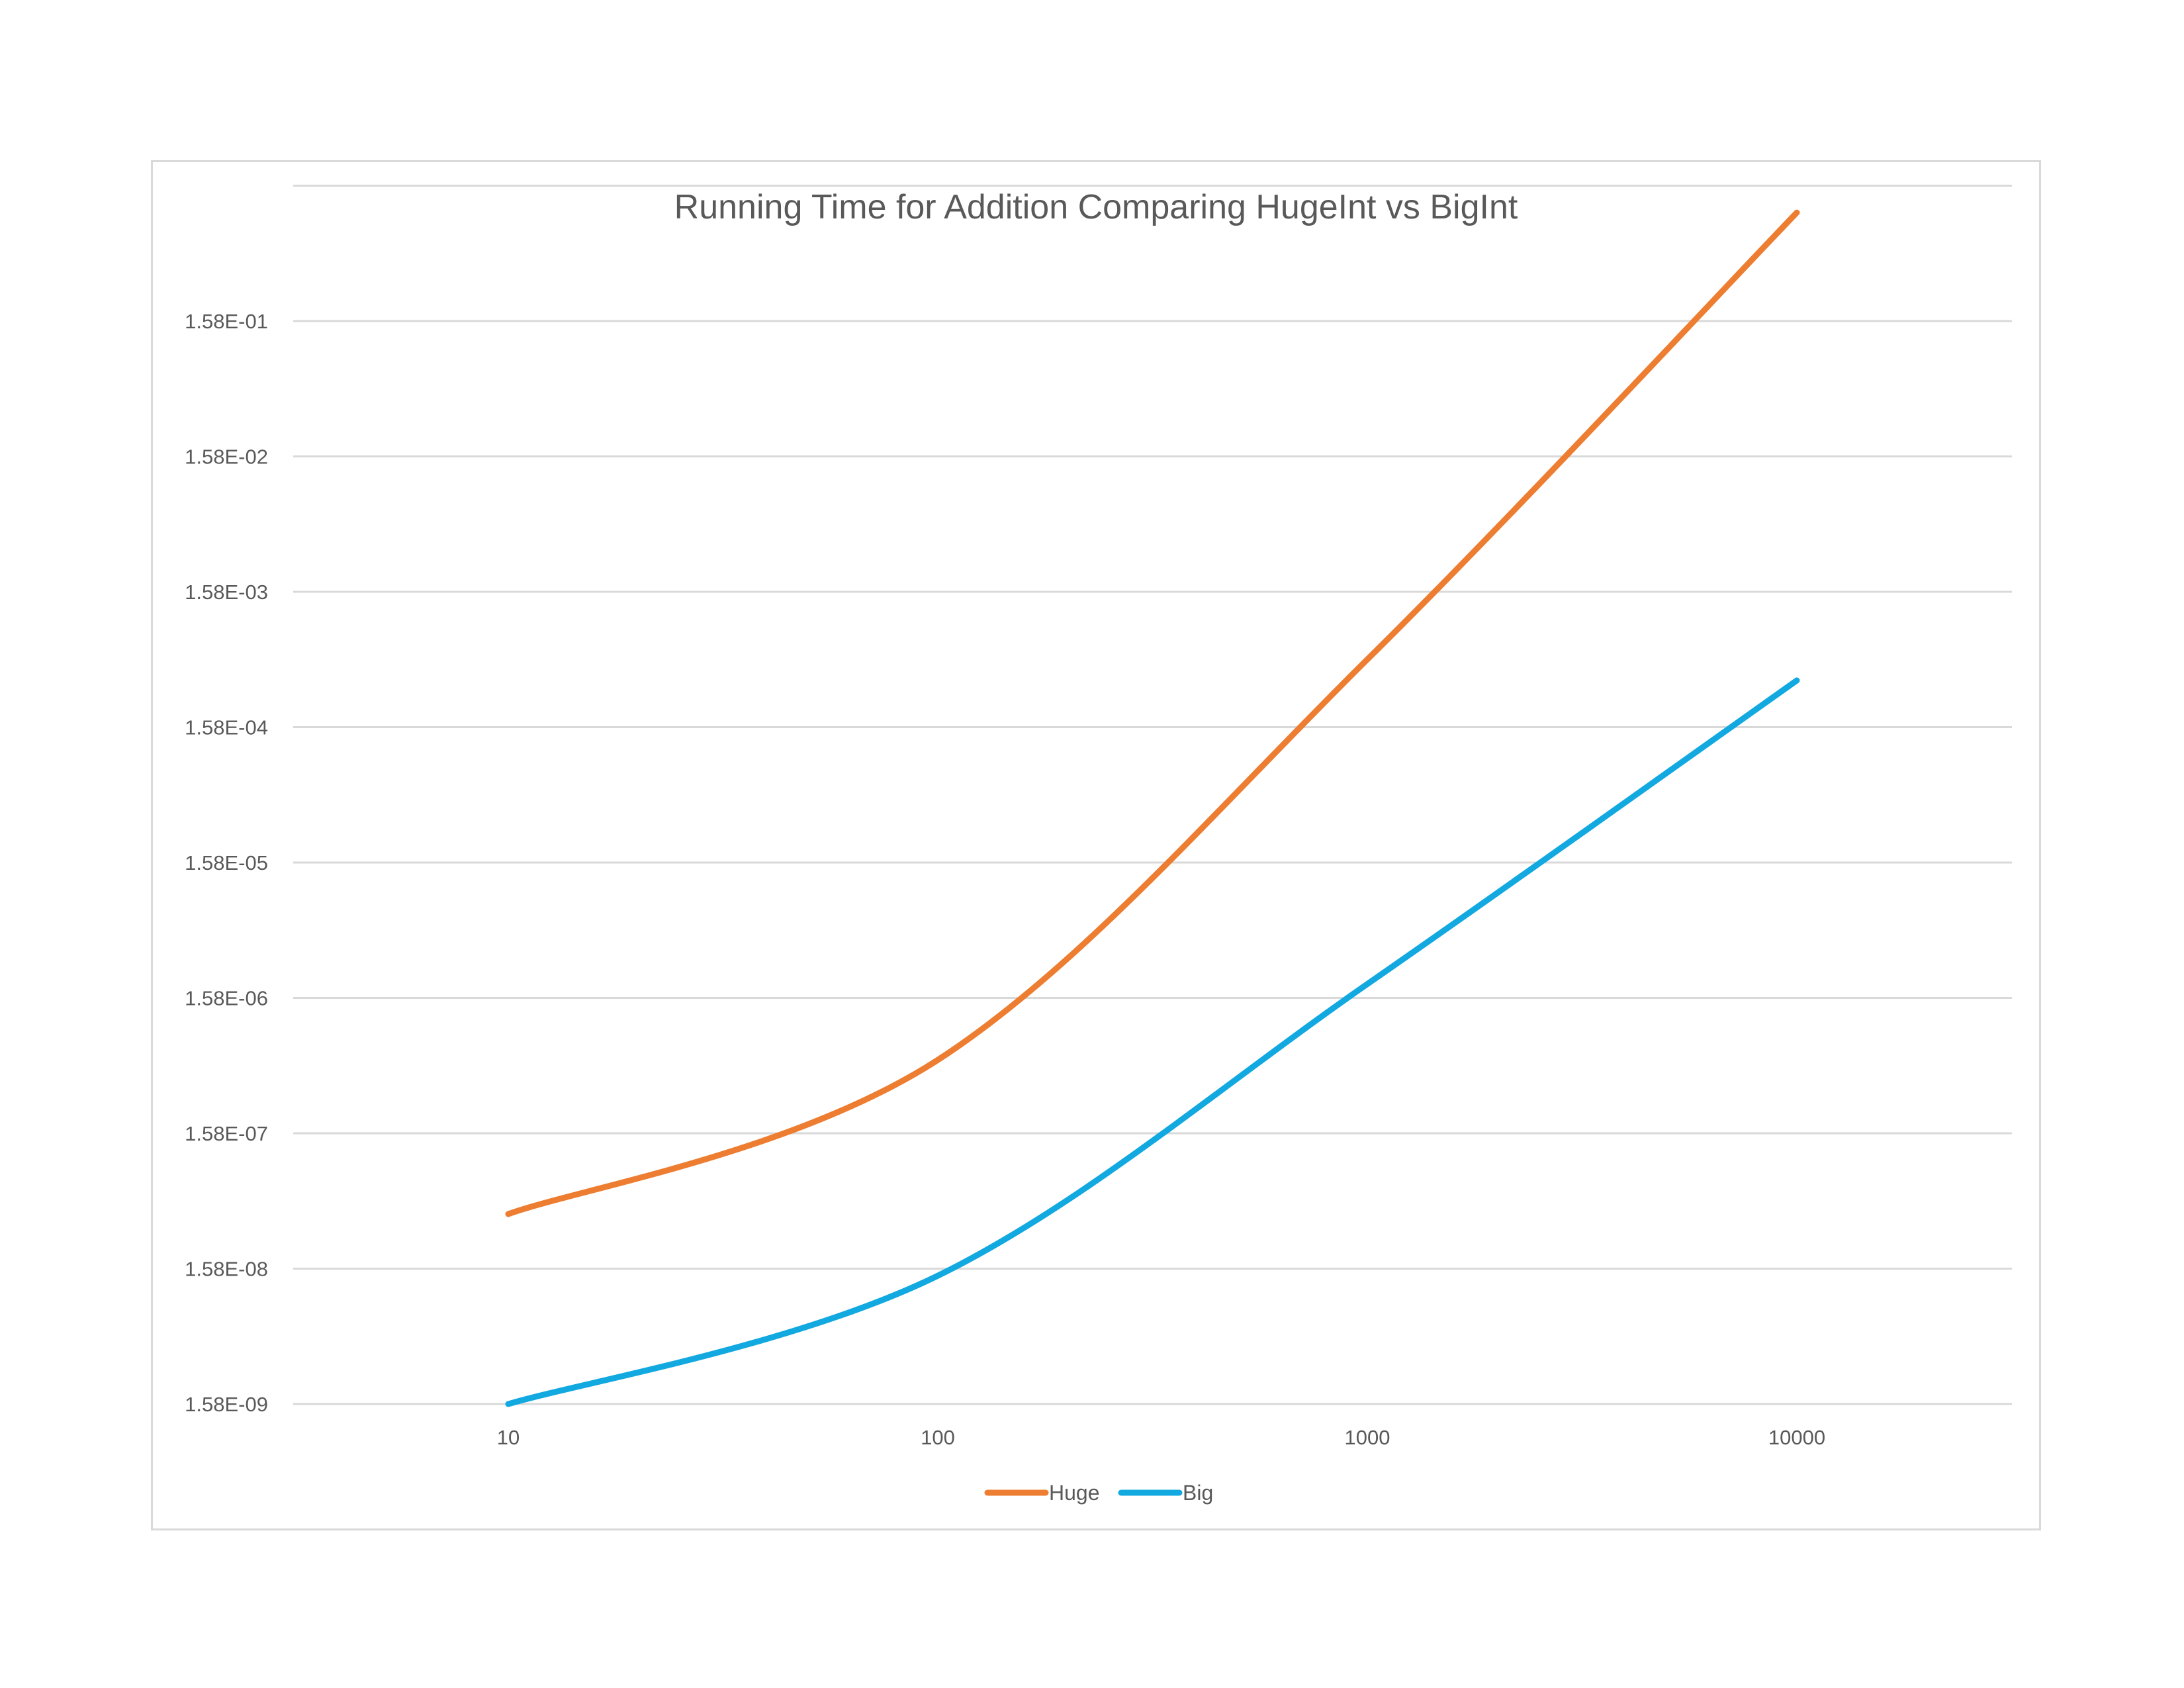 The width and height of the screenshot is (2184, 1688). I want to click on y-tick-label: 1.58E-06, so click(226, 998).